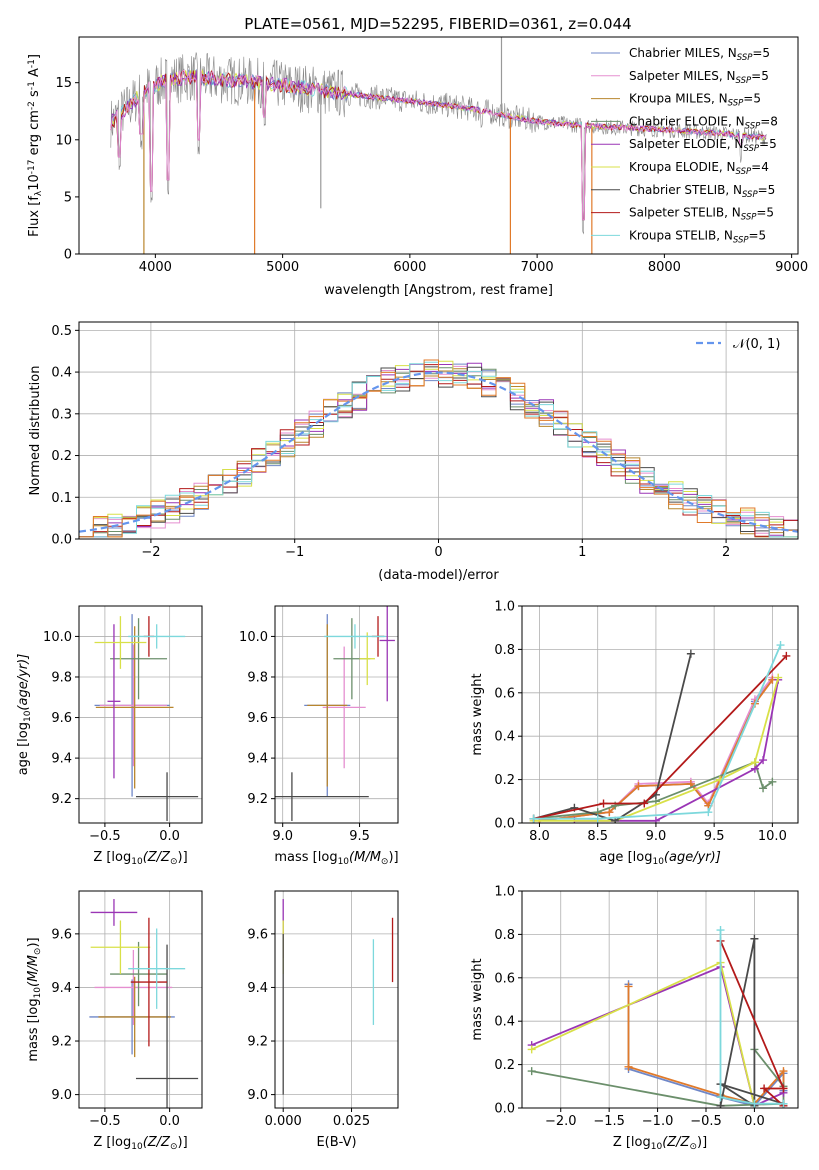 This screenshot has height=1170, width=819. What do you see at coordinates (658, 1121) in the screenshot?
I see `x-tick-label: −1.0` at bounding box center [658, 1121].